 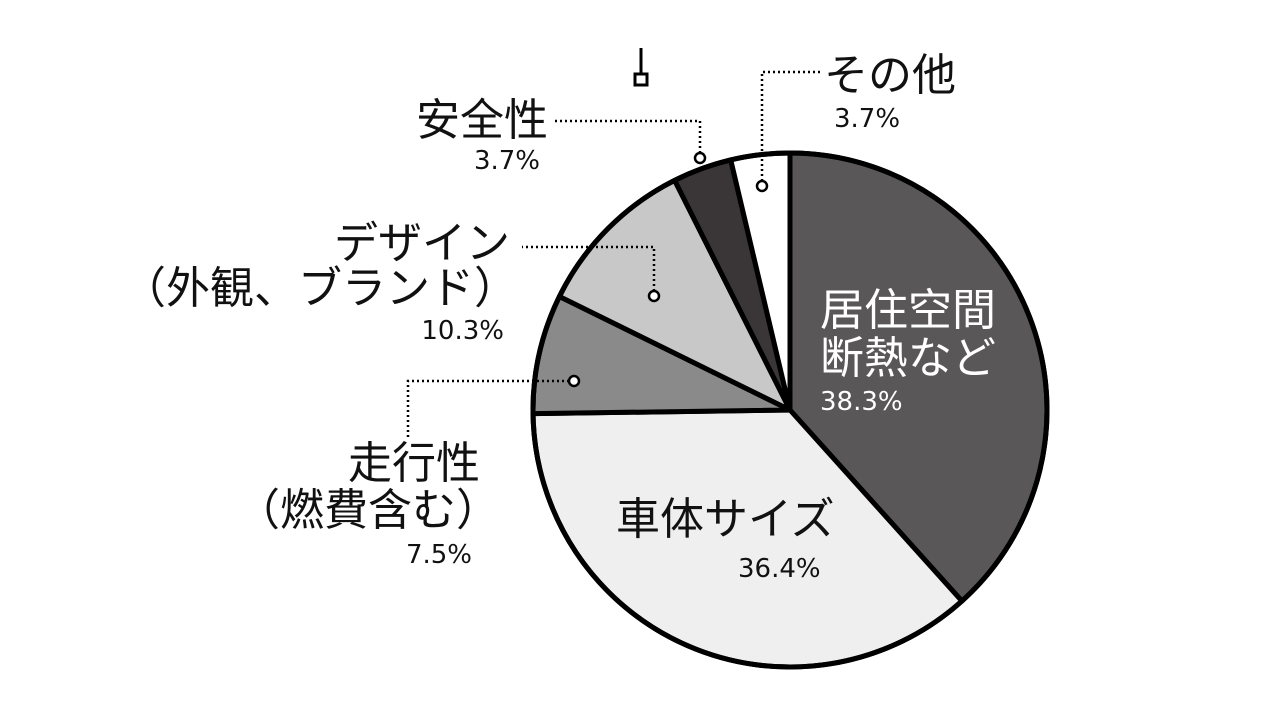 What do you see at coordinates (890, 75) in the screenshot?
I see `slice-label-other: その他` at bounding box center [890, 75].